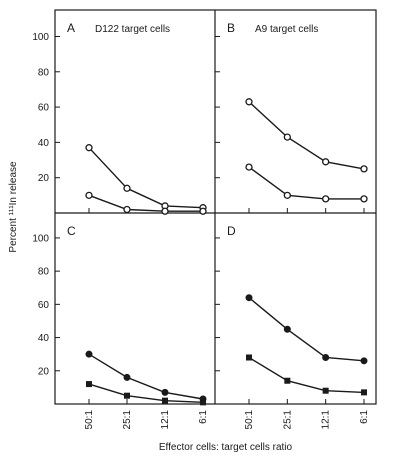  What do you see at coordinates (13, 207) in the screenshot?
I see `y-axis-label: Percent ¹¹¹In release` at bounding box center [13, 207].